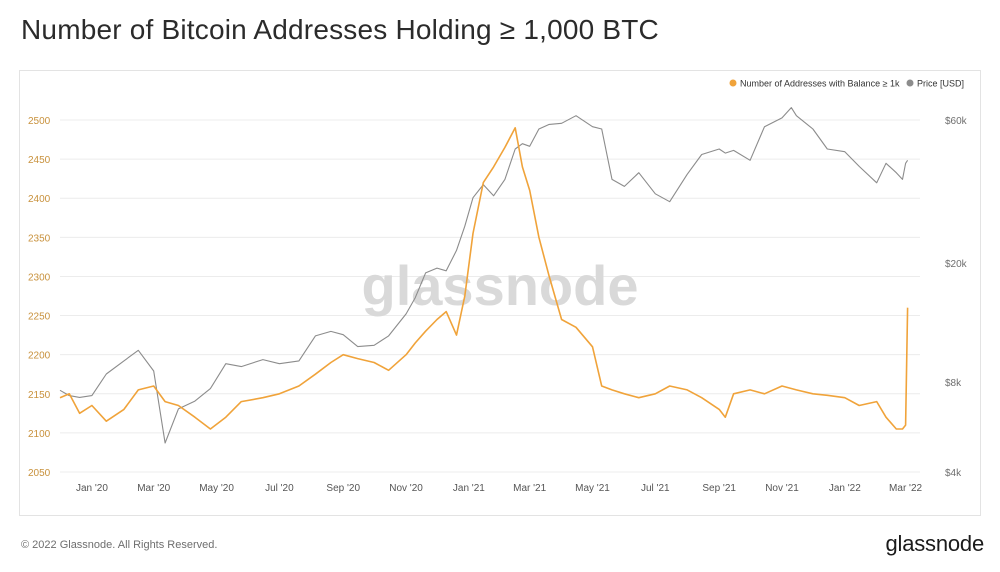 The image size is (1000, 572). Describe the element at coordinates (92, 488) in the screenshot. I see `x-tick-label: Jan '20` at that location.